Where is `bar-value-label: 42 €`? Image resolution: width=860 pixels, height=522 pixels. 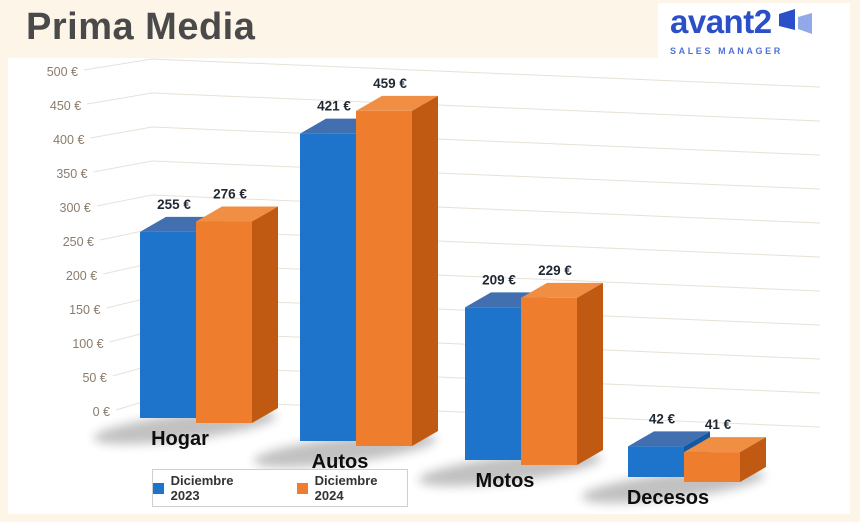
bar-value-label: 42 € is located at coordinates (662, 418).